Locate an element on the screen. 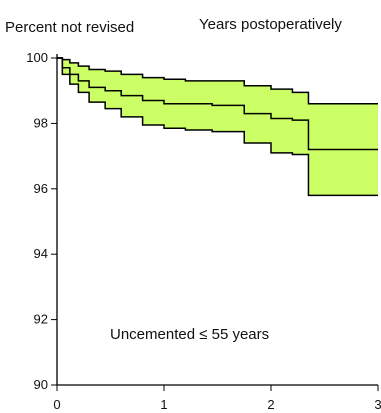  x-tick-label: 0 is located at coordinates (56, 404).